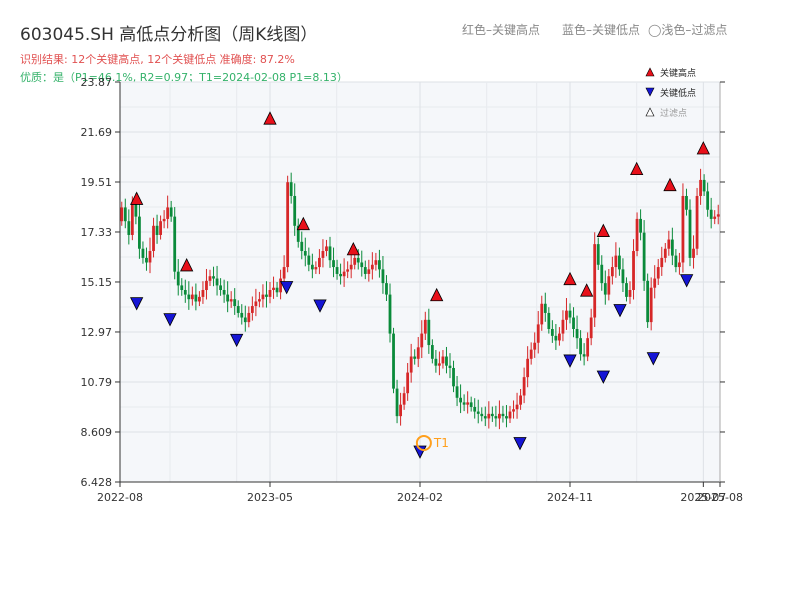  What do you see at coordinates (97, 82) in the screenshot?
I see `y-tick-label: 23.87` at bounding box center [97, 82].